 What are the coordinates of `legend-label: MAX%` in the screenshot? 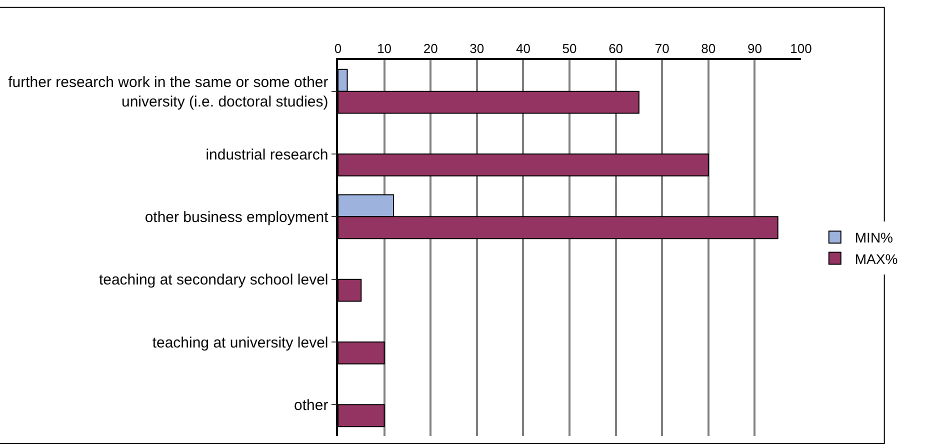 It's located at (876, 258).